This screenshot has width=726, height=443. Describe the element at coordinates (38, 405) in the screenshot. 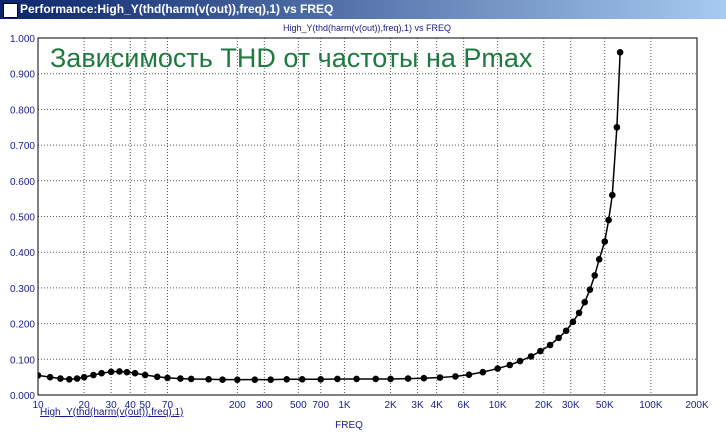

I see `x-tick-label: 10` at that location.